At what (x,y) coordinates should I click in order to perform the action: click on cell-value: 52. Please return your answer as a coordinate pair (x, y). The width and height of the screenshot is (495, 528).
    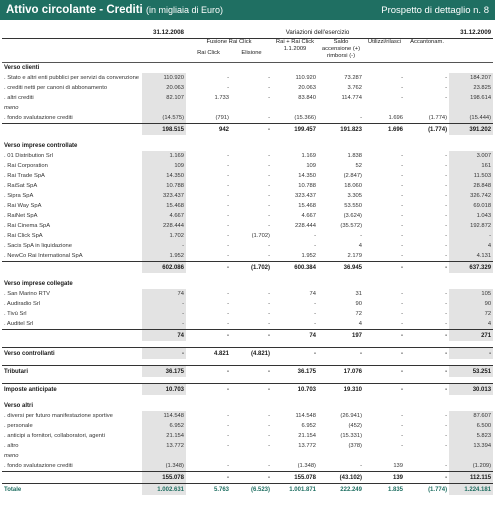
    Looking at the image, I should click on (358, 166).